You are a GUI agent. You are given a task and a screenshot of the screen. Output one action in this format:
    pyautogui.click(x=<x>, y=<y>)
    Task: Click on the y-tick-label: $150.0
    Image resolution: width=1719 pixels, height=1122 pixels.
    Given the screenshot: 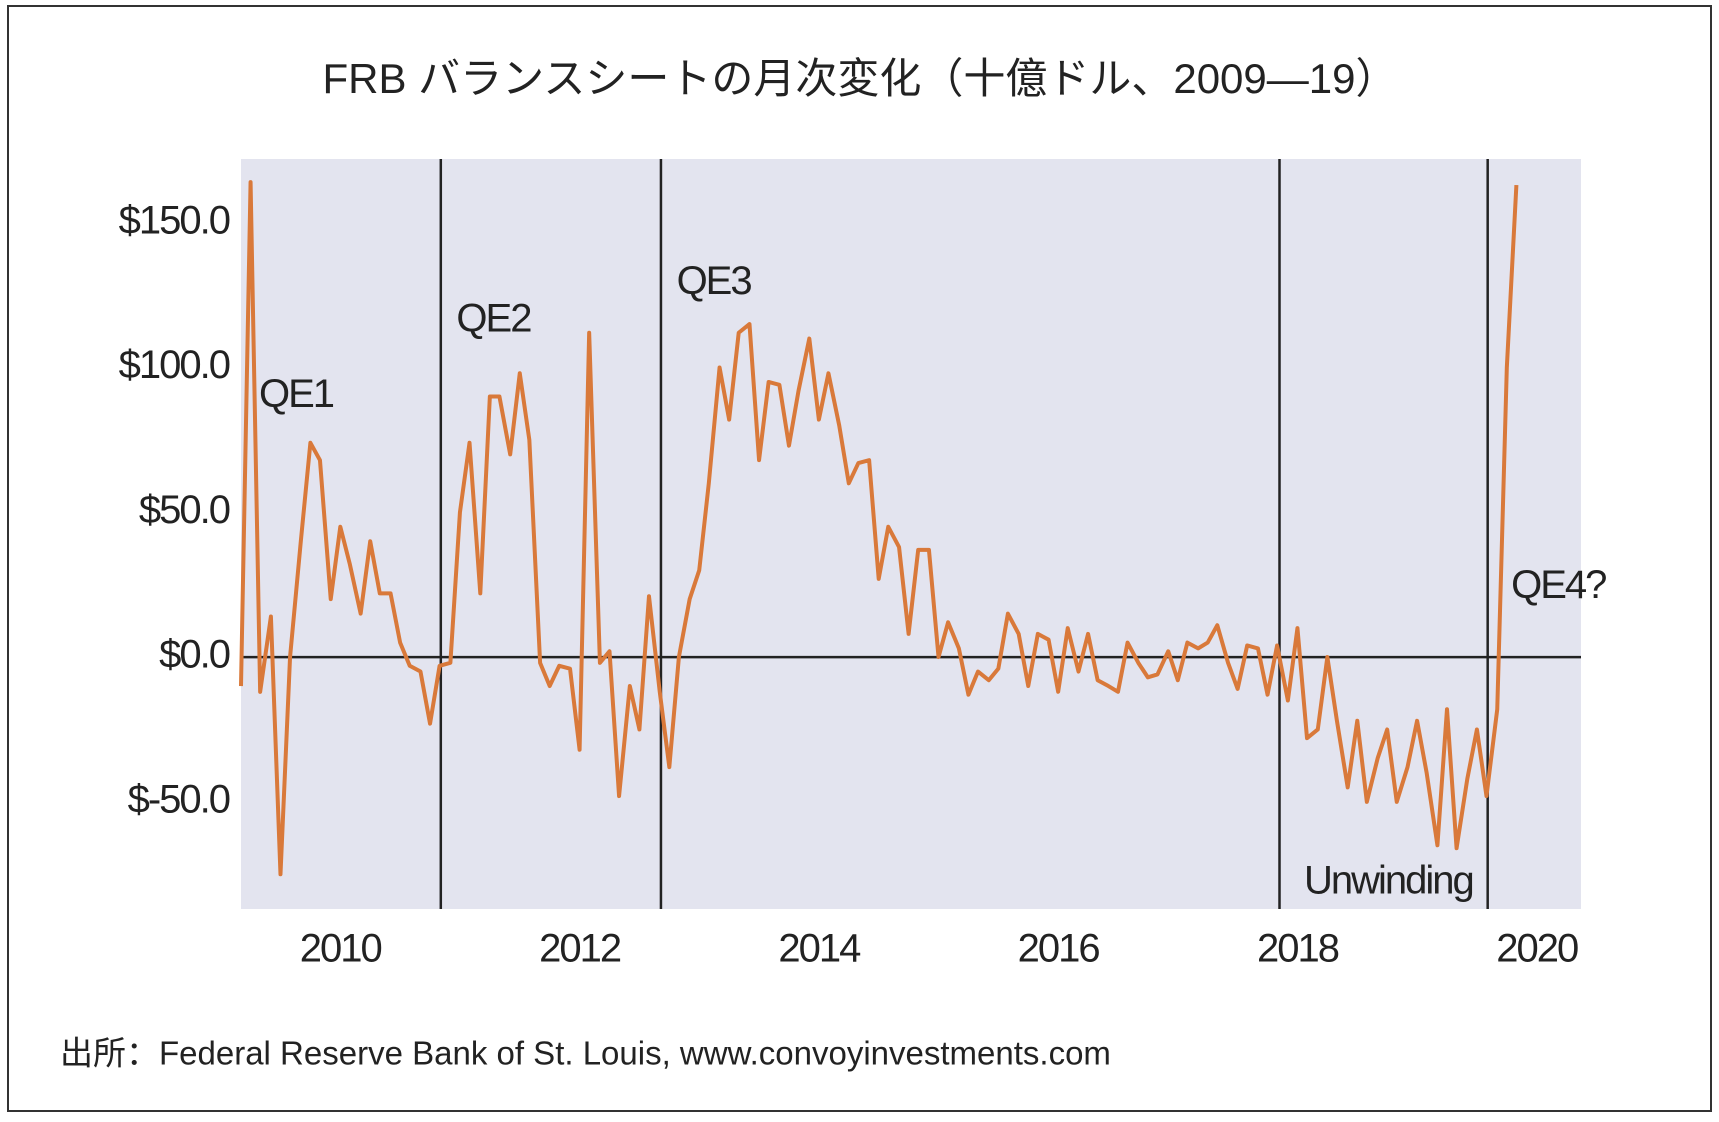 What is the action you would take?
    pyautogui.click(x=174, y=220)
    